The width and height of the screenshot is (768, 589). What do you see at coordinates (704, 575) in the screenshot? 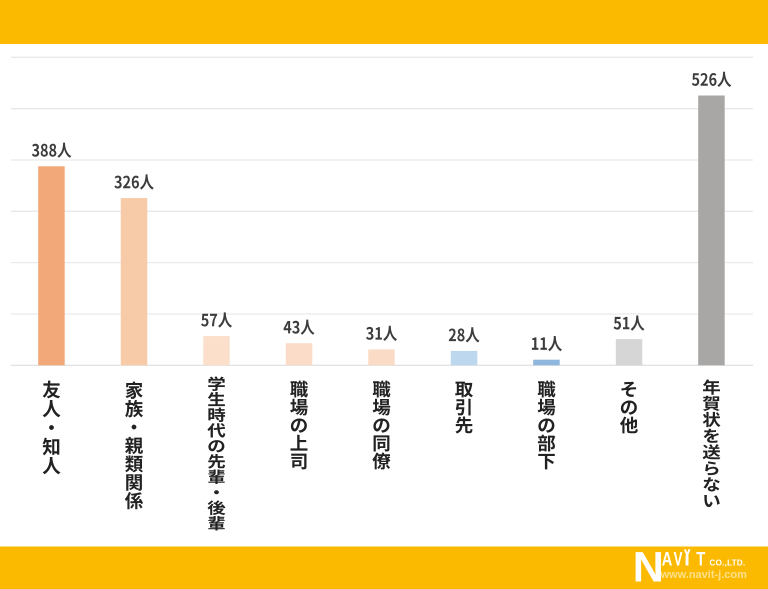
I see `svg-text: www.navit-j.com` at bounding box center [704, 575].